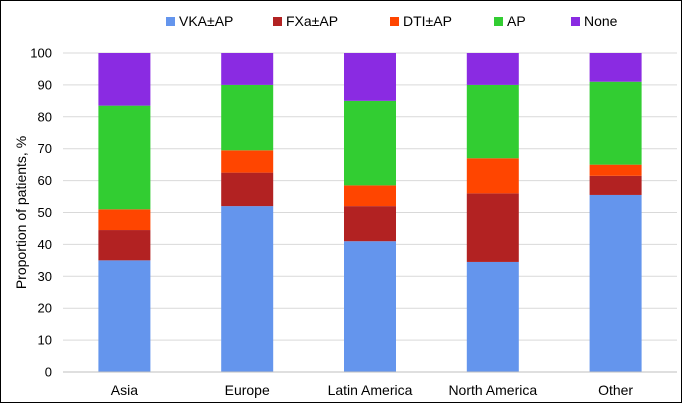  I want to click on legend-label: FXa±AP, so click(312, 21).